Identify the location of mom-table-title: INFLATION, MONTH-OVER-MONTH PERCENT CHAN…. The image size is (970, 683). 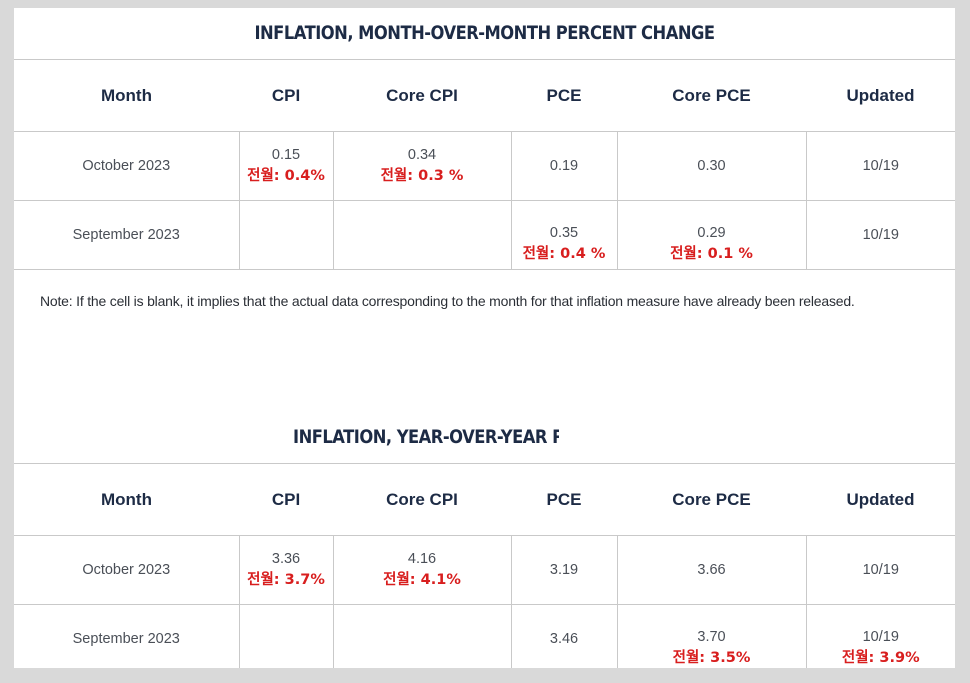
(484, 33).